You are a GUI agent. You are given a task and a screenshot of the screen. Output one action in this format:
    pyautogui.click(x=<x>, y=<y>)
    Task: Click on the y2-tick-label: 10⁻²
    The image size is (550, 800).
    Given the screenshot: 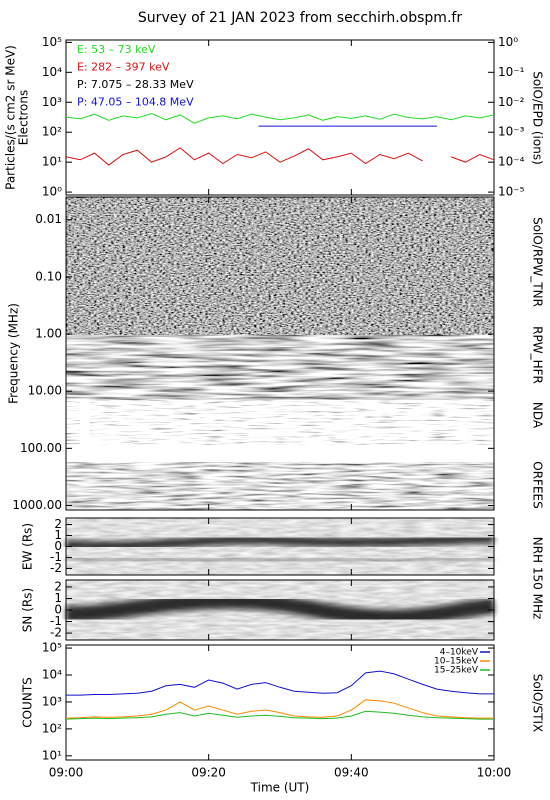 What is the action you would take?
    pyautogui.click(x=511, y=102)
    